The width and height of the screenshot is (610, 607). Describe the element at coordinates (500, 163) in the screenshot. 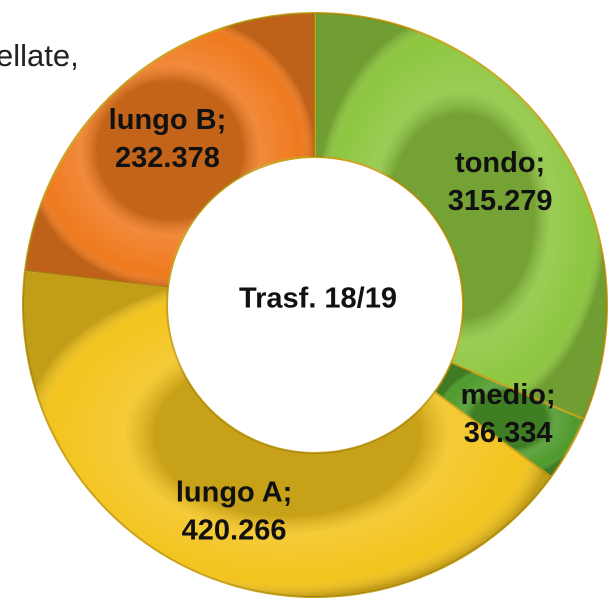

I see `data-label-name: tondo;` at that location.